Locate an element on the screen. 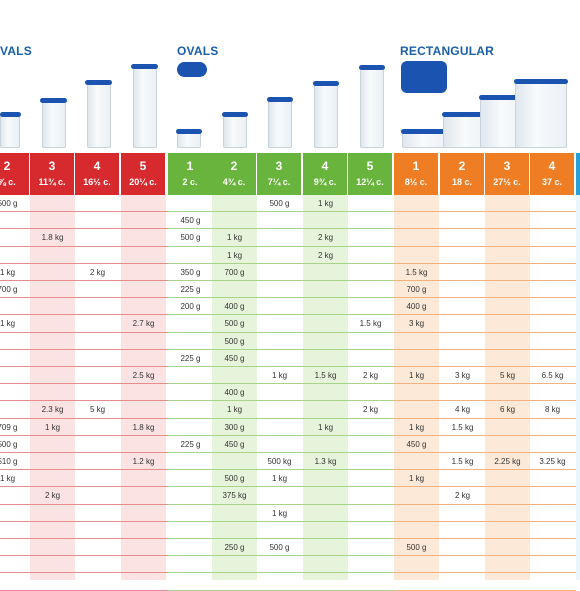 This screenshot has height=591, width=580. container-round-5-lid-icon is located at coordinates (144, 66).